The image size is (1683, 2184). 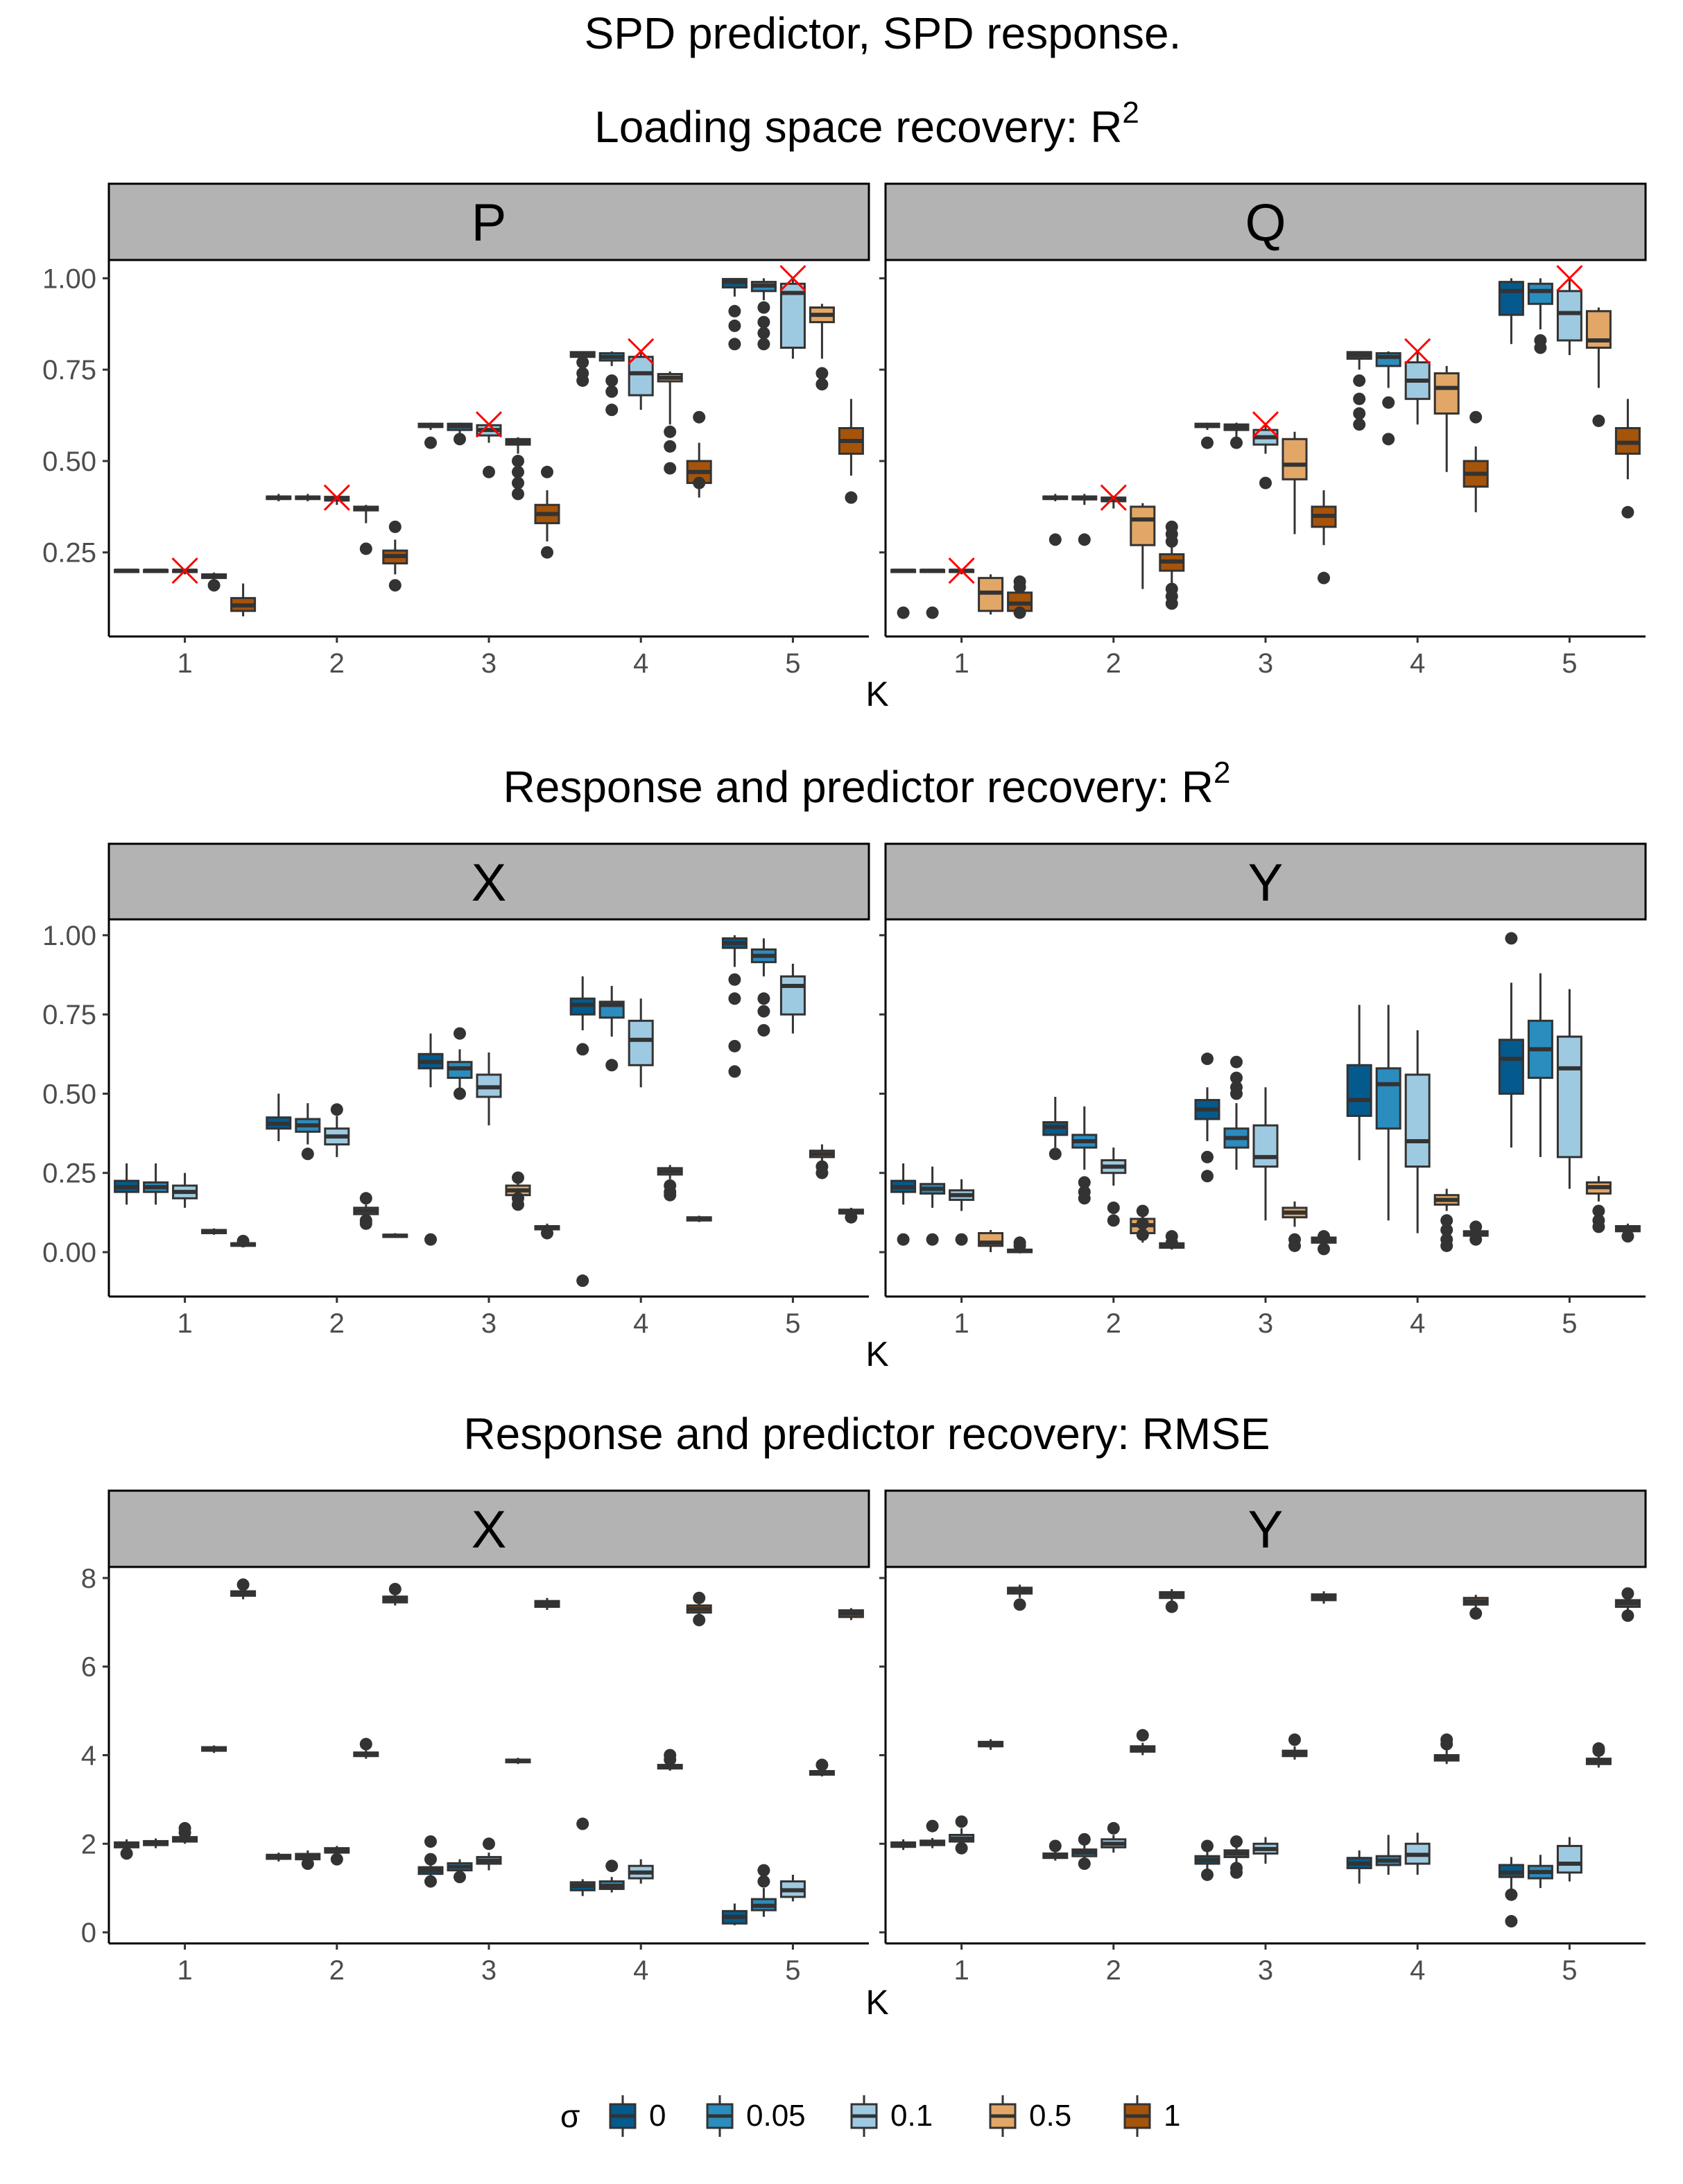 I want to click on box-Y-k2-sigma-0.5, so click(x=1143, y=1742).